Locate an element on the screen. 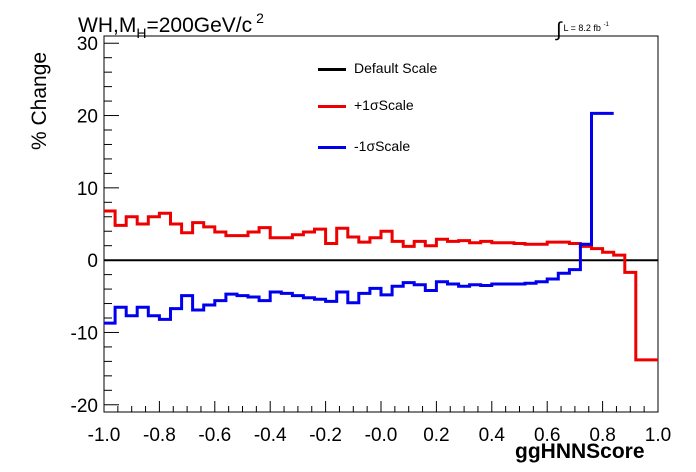 The width and height of the screenshot is (696, 472). legend-item-plus: +1σScale is located at coordinates (366, 105).